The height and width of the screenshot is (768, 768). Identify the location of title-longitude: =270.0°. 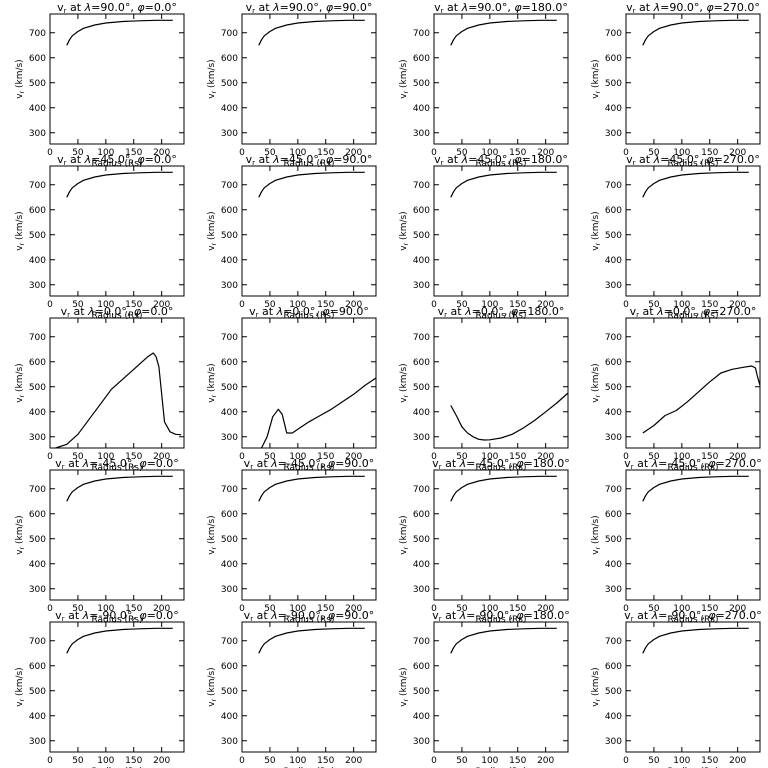
(737, 159).